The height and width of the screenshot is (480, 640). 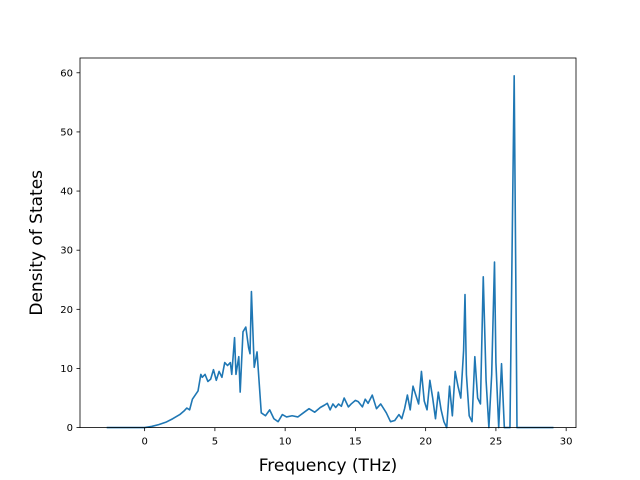 What do you see at coordinates (66, 132) in the screenshot?
I see `y-tick-label: 50` at bounding box center [66, 132].